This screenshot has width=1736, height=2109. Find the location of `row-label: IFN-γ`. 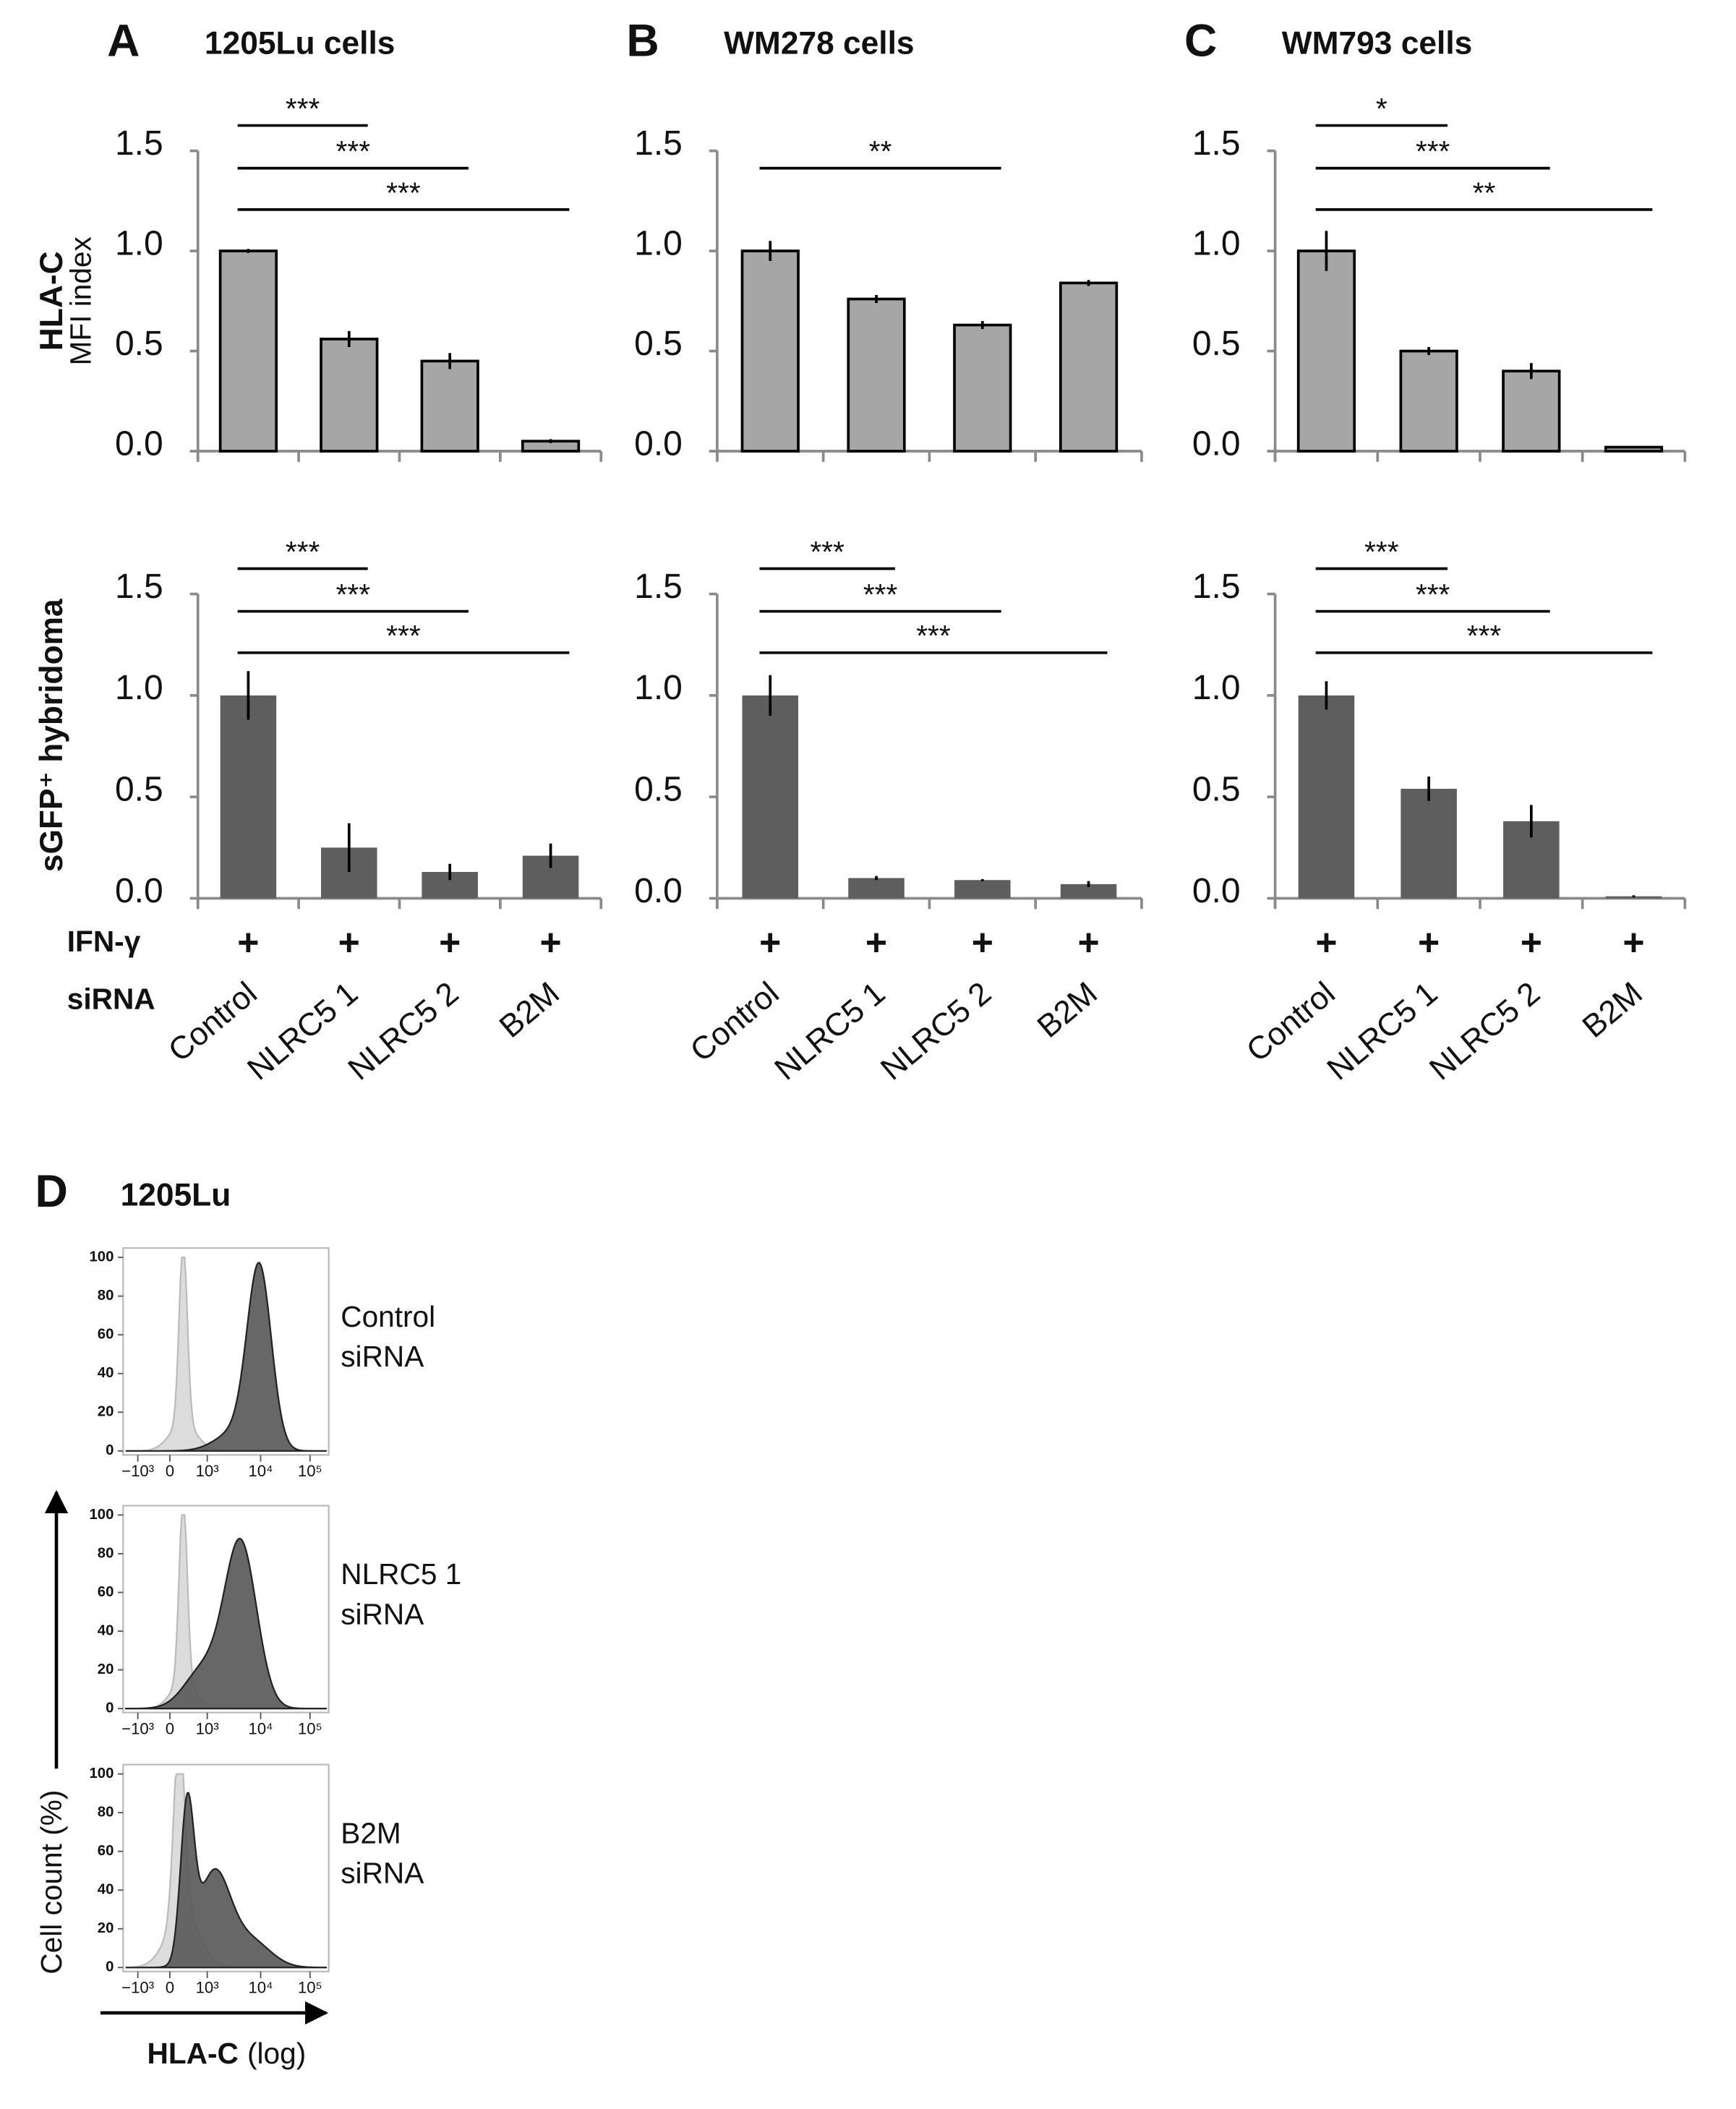

row-label: IFN-γ is located at coordinates (104, 941).